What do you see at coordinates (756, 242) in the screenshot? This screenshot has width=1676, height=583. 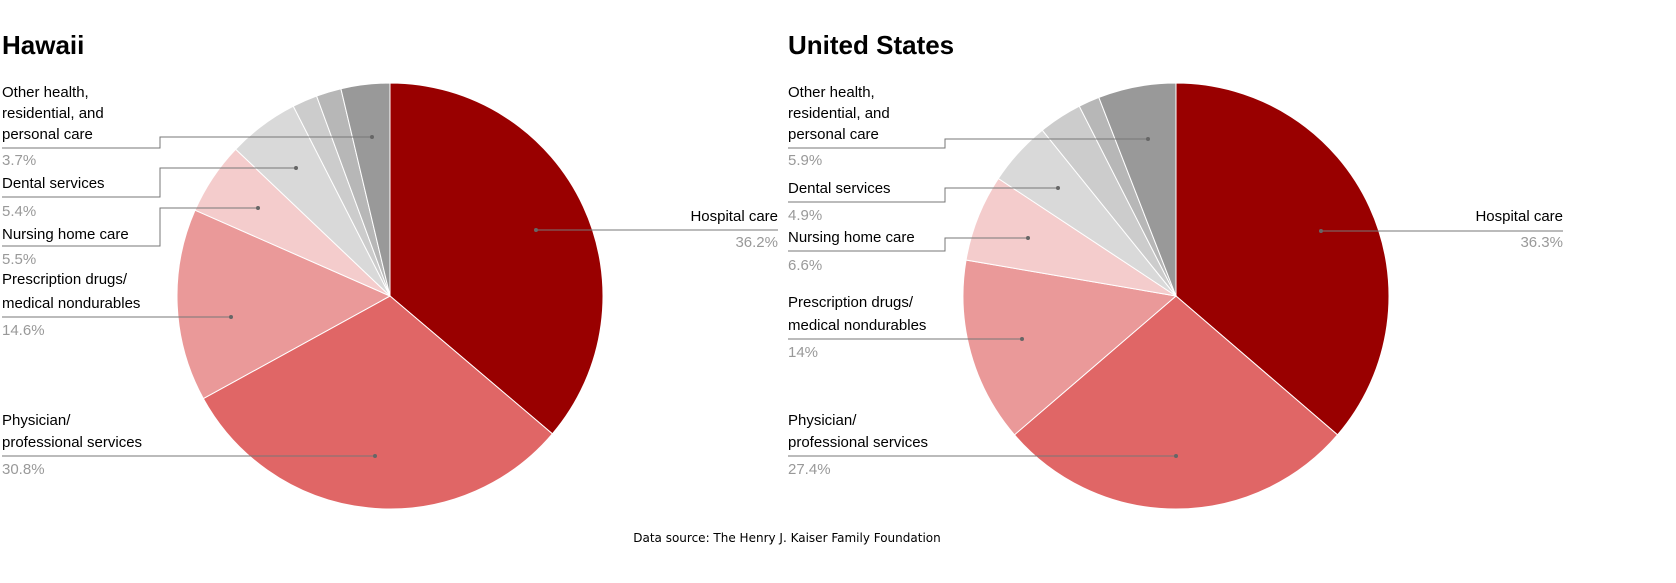 I see `slice-value: 36.2%` at bounding box center [756, 242].